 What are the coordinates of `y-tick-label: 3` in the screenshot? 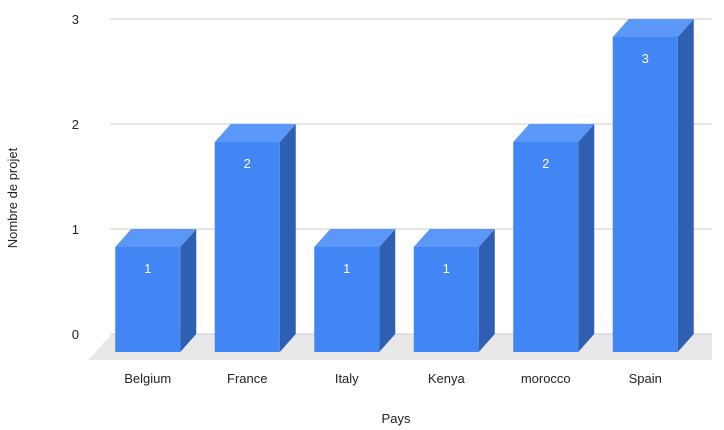 It's located at (75, 19).